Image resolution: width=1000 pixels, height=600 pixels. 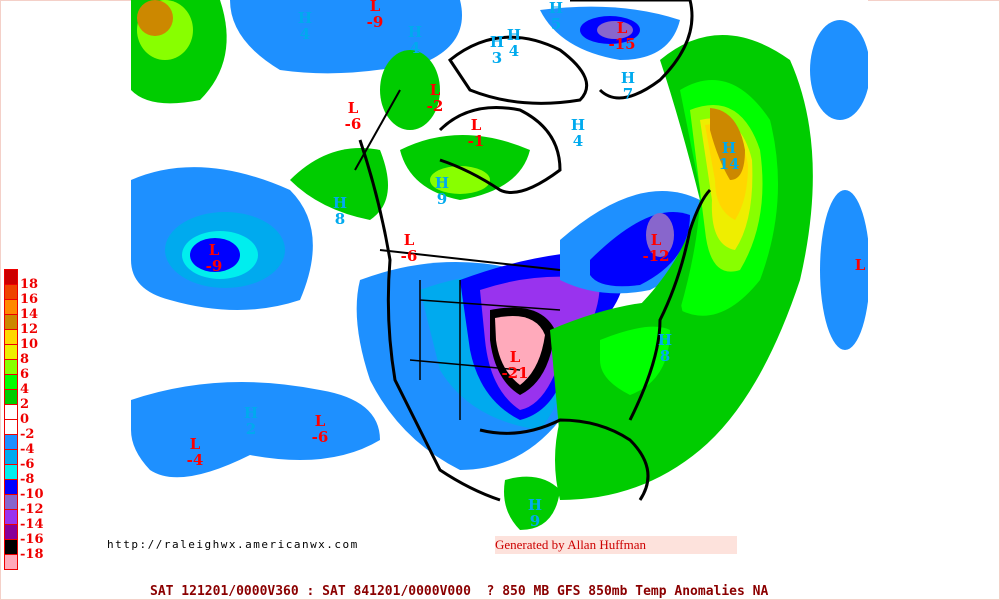 What do you see at coordinates (29, 329) in the screenshot?
I see `legend-label: 12` at bounding box center [29, 329].